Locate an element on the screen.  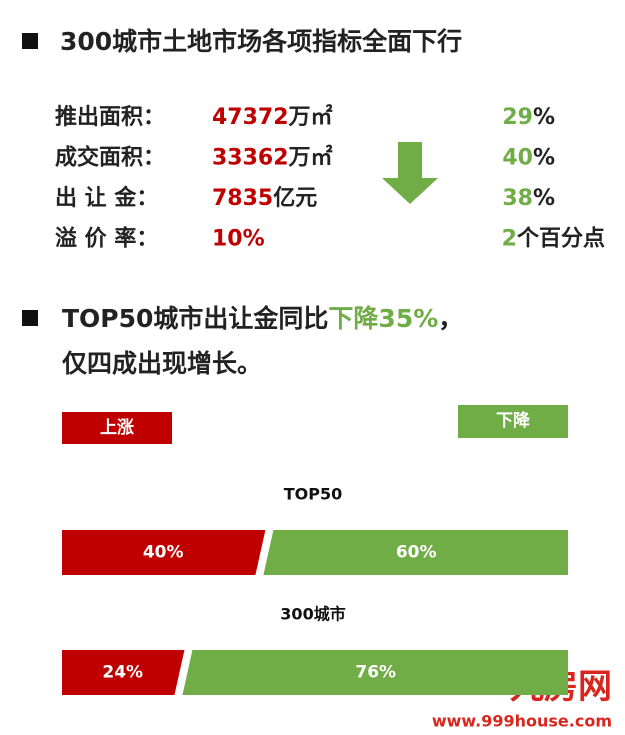
row-change: 40% is located at coordinates (528, 158).